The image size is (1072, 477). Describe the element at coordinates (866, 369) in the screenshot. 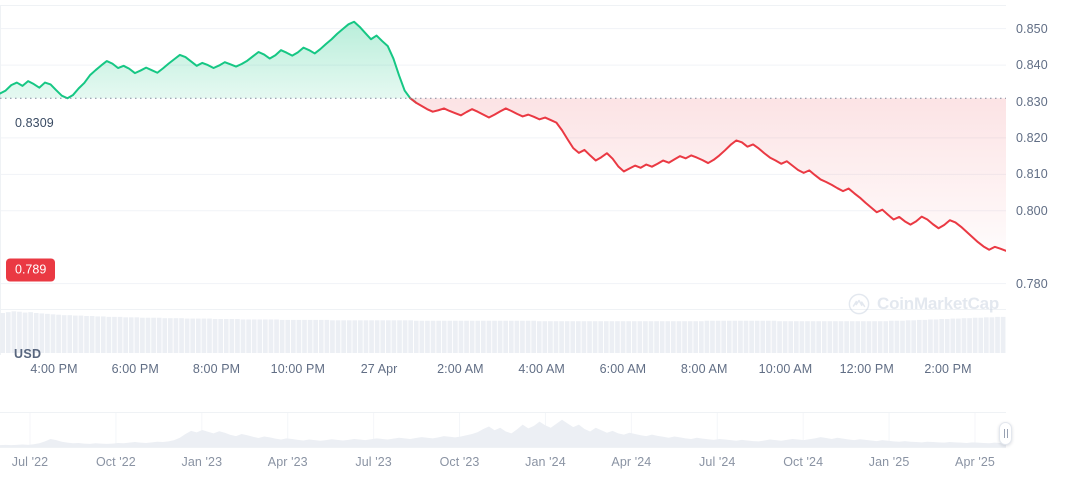

I see `x-axis-tick-label: 12:00 PM` at that location.